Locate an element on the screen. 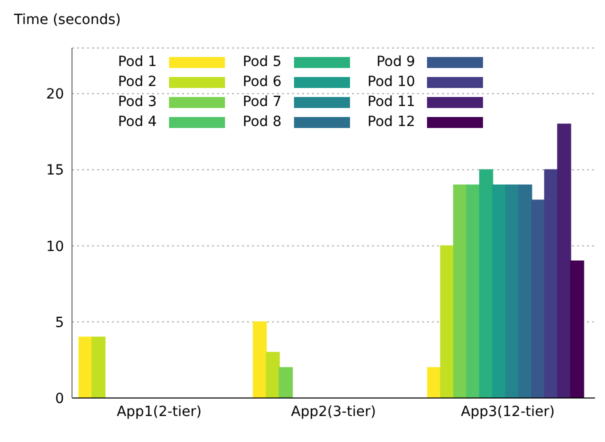 The height and width of the screenshot is (442, 605). y-tick-label: 5 is located at coordinates (59, 322).